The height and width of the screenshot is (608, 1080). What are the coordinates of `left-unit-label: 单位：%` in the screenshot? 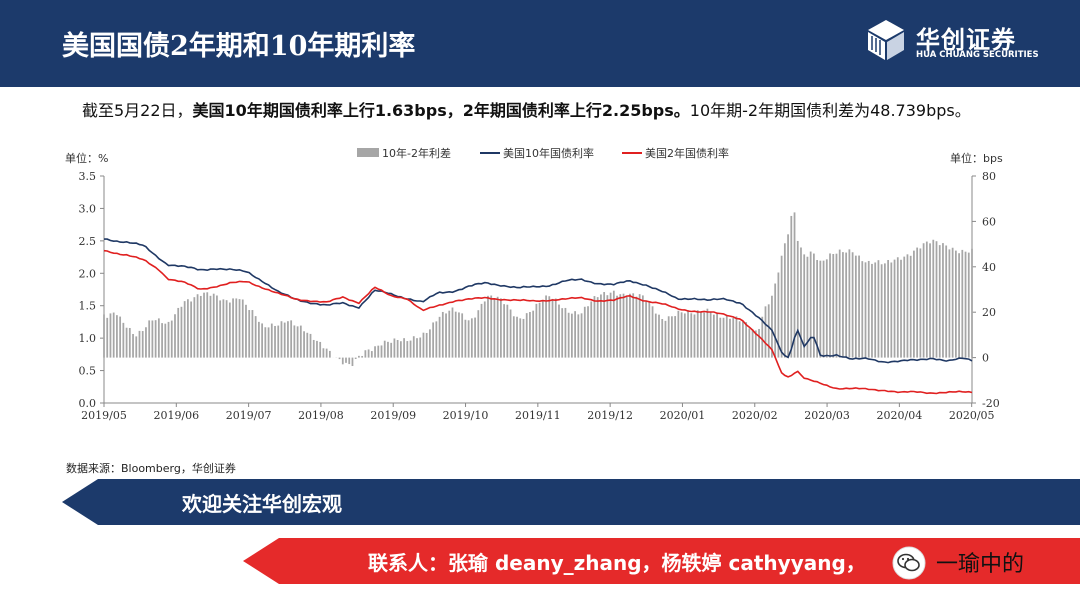 It's located at (86, 158).